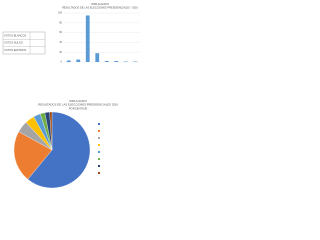 Image resolution: width=320 pixels, height=240 pixels. What do you see at coordinates (60, 13) in the screenshot?
I see `y-tick-label: 100` at bounding box center [60, 13].